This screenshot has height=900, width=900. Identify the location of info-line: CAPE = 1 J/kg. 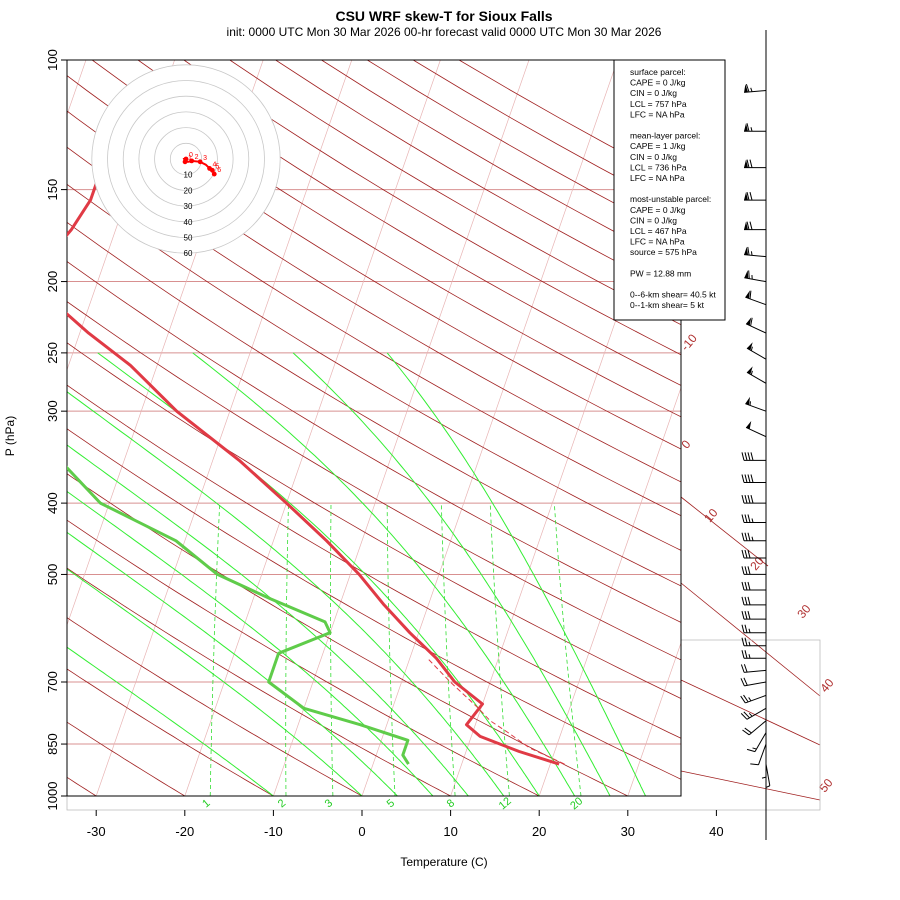
(658, 146).